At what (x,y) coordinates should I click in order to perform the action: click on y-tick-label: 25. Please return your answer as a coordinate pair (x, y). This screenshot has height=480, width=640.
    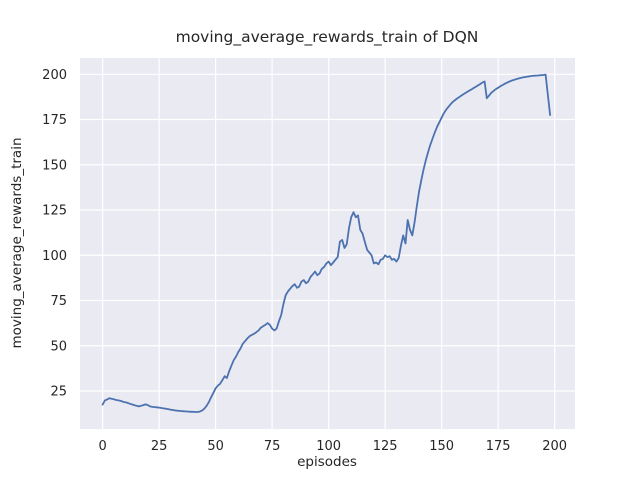
    Looking at the image, I should click on (58, 391).